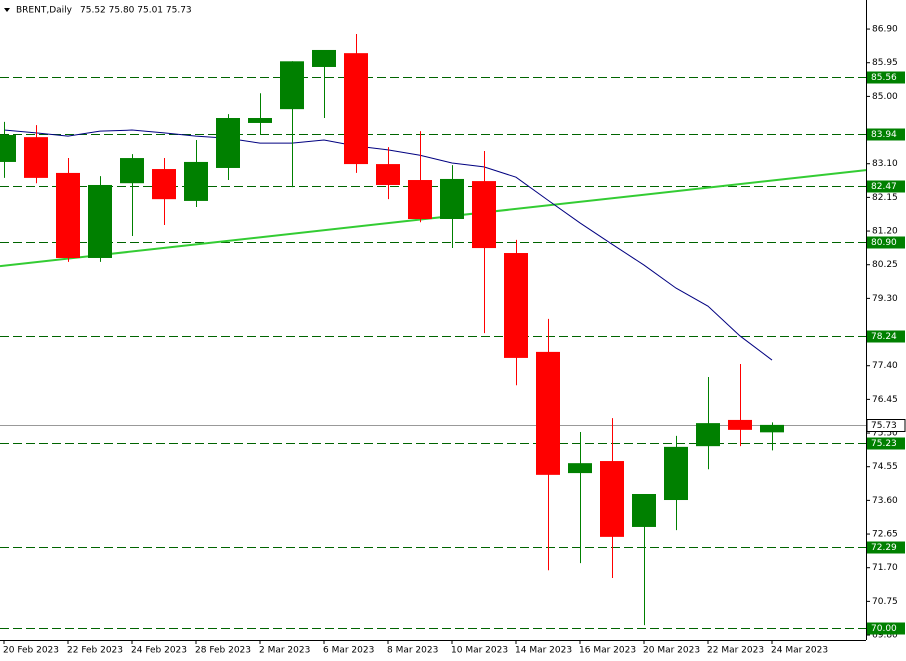 Image resolution: width=906 pixels, height=661 pixels. I want to click on level-label: 70.00, so click(884, 629).